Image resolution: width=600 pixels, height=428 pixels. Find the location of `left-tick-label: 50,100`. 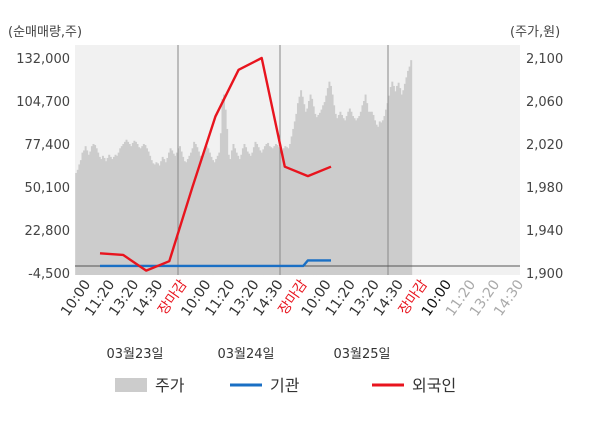

left-tick-label: 50,100 is located at coordinates (48, 188).